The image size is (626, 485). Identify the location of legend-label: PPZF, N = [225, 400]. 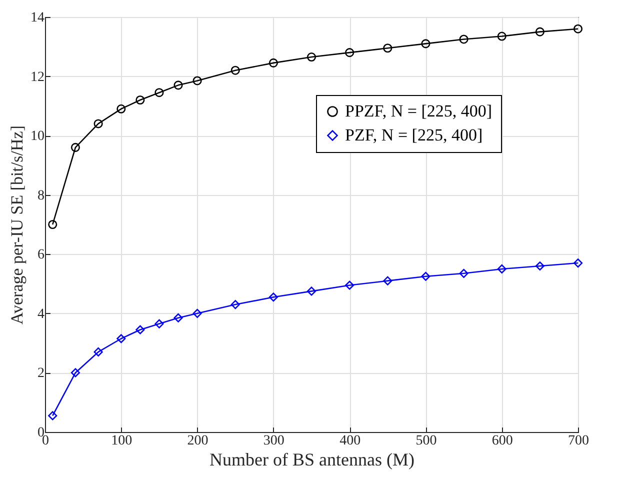
(418, 111).